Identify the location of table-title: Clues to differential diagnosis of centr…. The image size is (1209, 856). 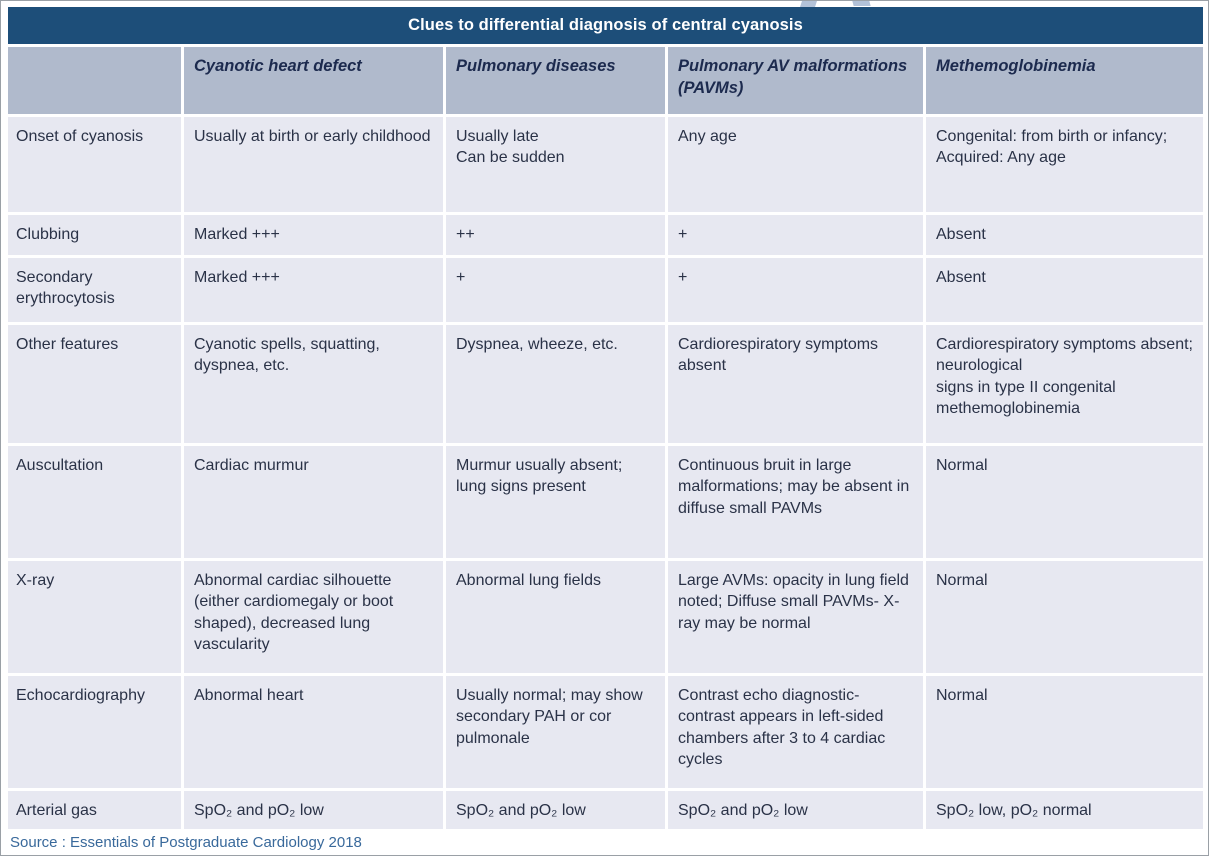
(605, 25).